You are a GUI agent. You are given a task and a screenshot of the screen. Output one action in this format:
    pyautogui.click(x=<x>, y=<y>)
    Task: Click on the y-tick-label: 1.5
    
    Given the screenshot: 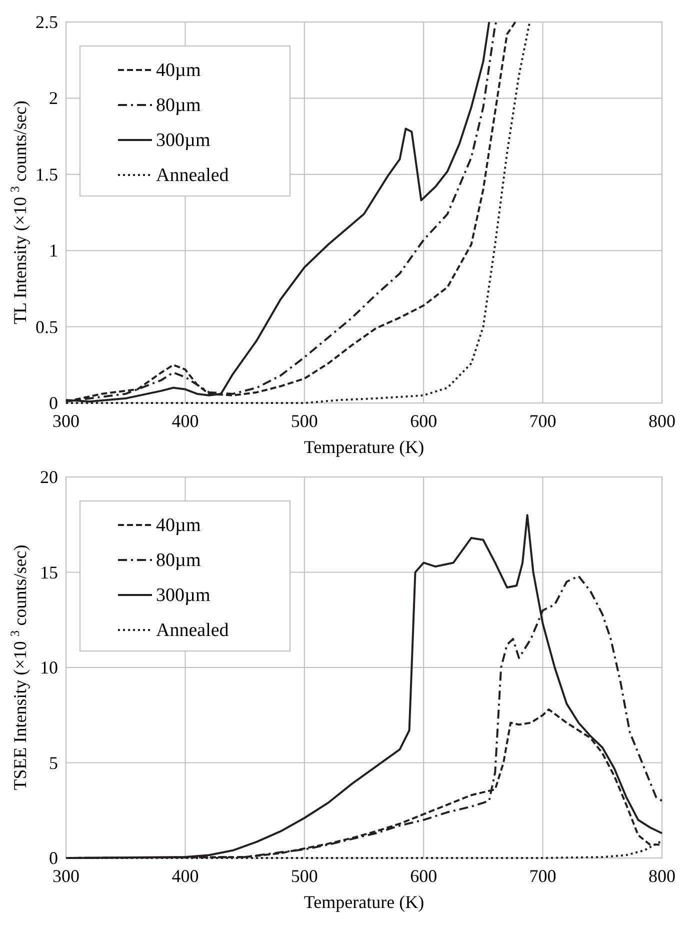 What is the action you would take?
    pyautogui.click(x=47, y=174)
    